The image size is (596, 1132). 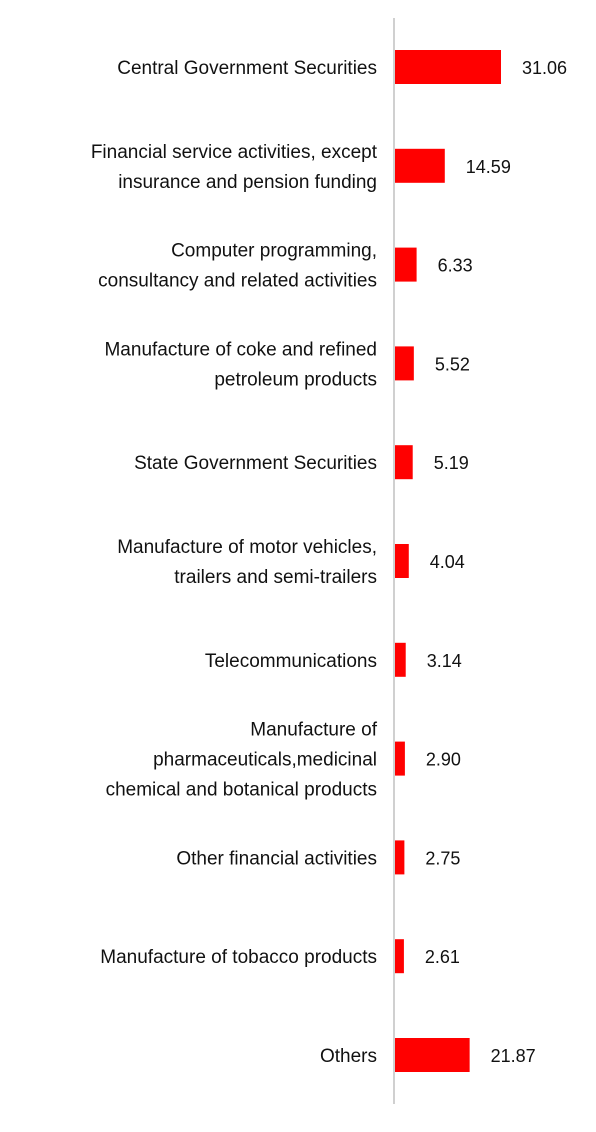 I want to click on category-label-line: Telecommunications, so click(x=291, y=661).